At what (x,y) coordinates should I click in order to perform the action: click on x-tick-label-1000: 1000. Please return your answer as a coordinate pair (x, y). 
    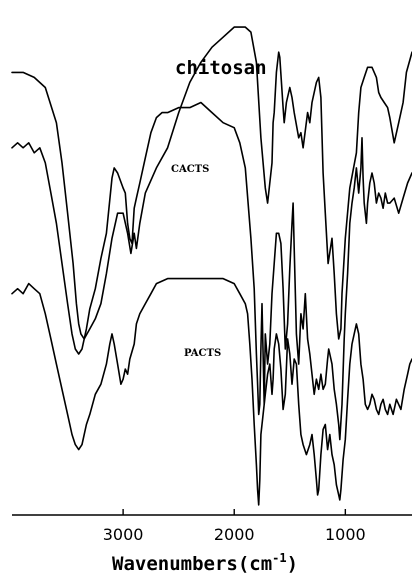
    Looking at the image, I should click on (345, 534).